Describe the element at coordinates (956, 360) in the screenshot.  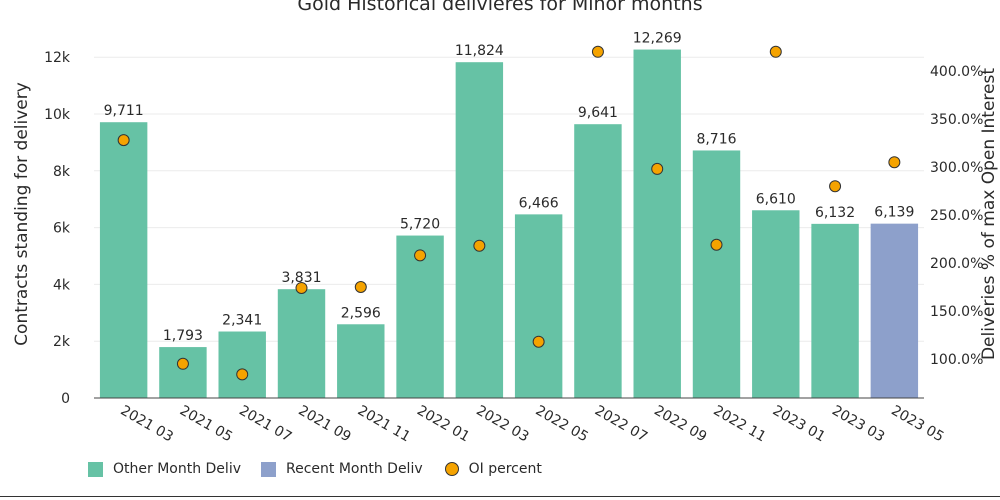
I see `y2-tick-label: 100.0%` at that location.